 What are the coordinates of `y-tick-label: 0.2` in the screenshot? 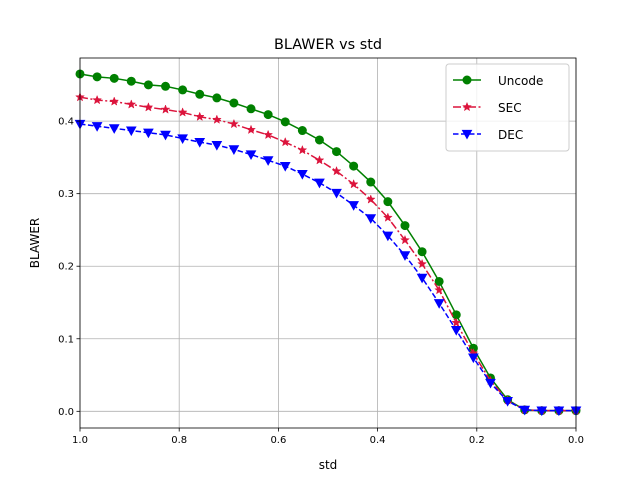 It's located at (66, 267).